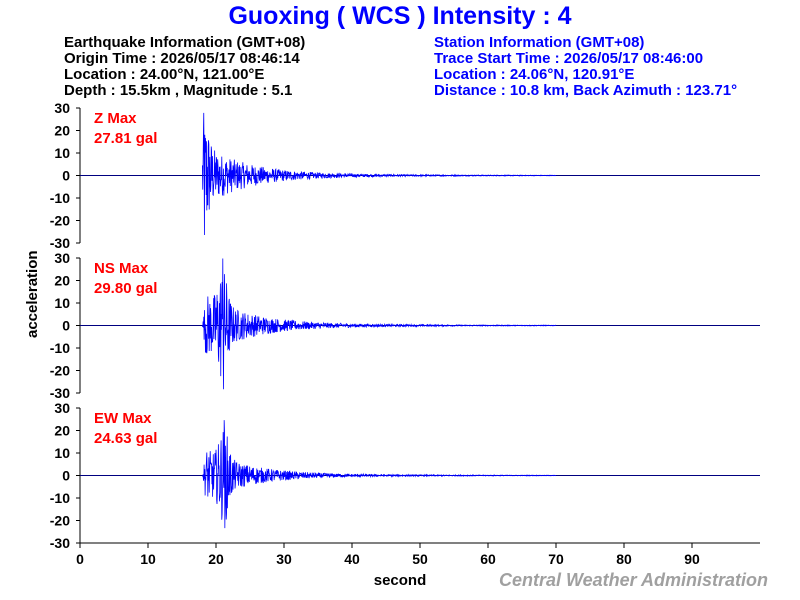 The height and width of the screenshot is (600, 800). Describe the element at coordinates (539, 42) in the screenshot. I see `station-info-heading: Station Information (GMT+08)` at that location.